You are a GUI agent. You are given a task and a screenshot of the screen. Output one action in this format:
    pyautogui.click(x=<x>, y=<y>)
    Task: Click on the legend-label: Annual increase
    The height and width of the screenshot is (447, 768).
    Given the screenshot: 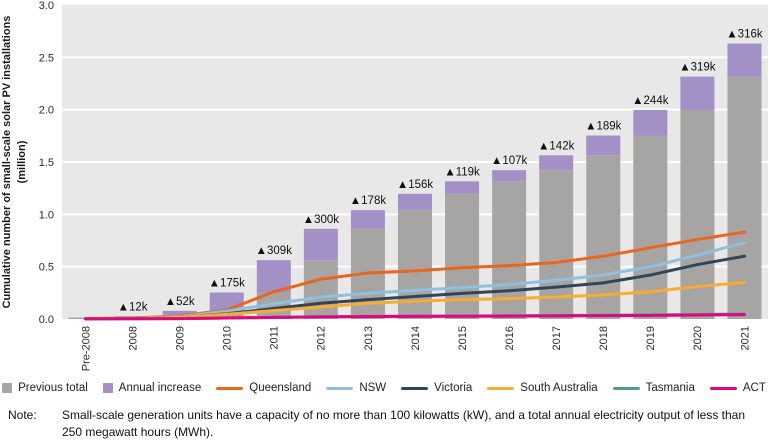 What is the action you would take?
    pyautogui.click(x=160, y=388)
    